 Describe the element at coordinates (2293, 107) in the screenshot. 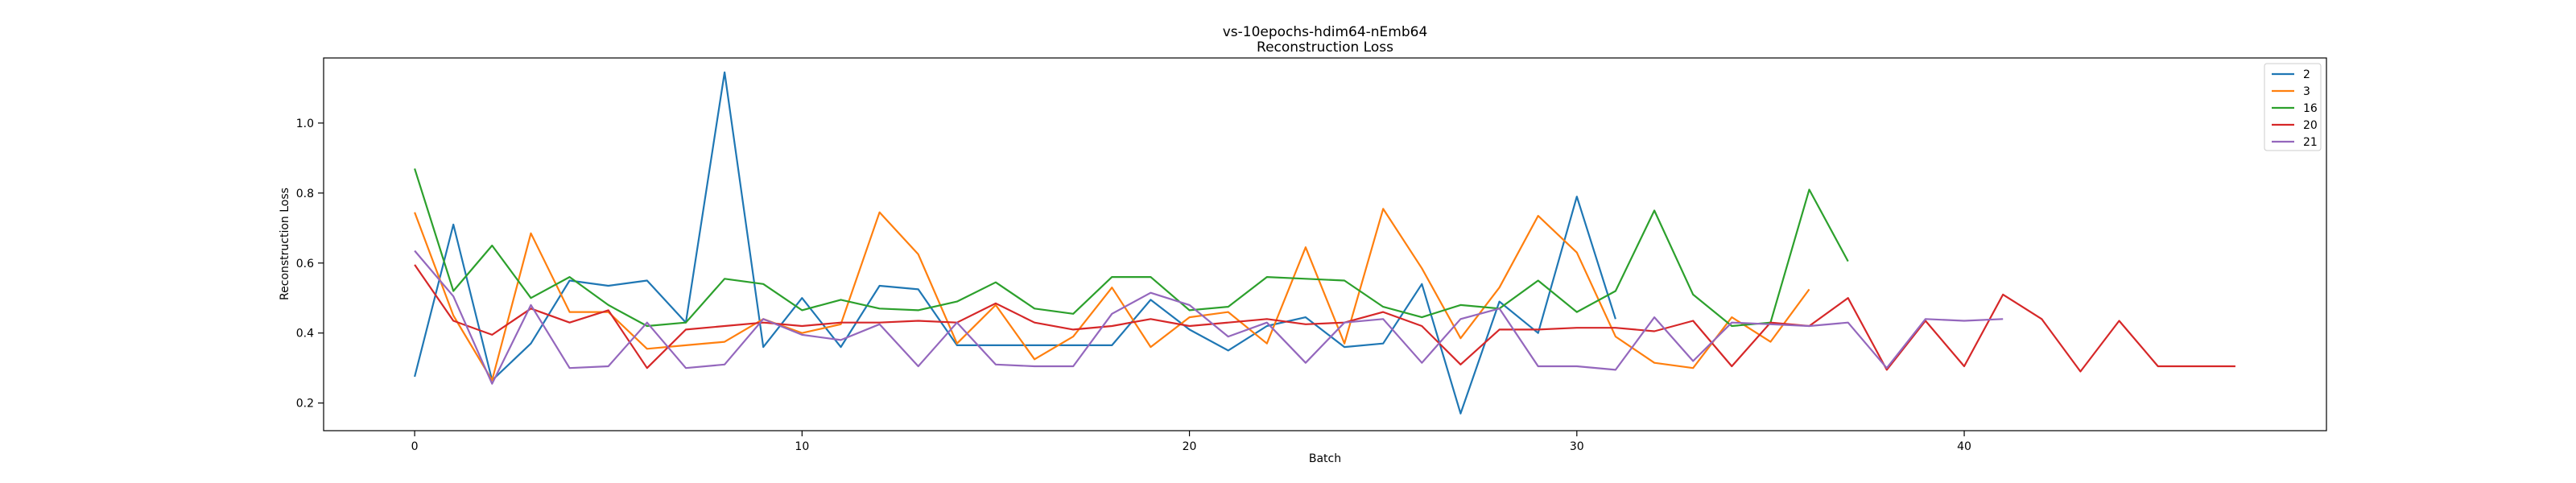

I see `legend: 2 3 16 20 21` at that location.